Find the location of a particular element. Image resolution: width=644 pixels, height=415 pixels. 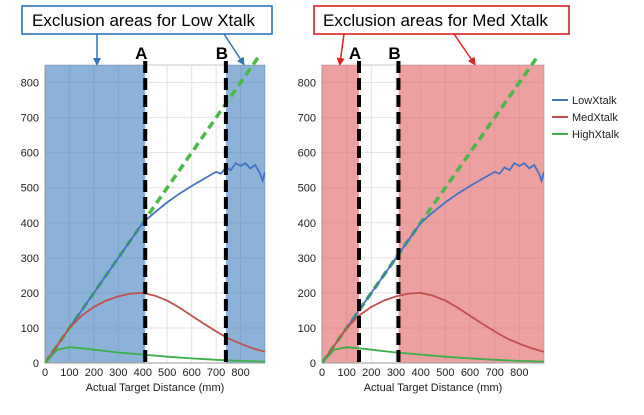

callout-text: Exclusion areas for Low Xtalk is located at coordinates (143, 20).